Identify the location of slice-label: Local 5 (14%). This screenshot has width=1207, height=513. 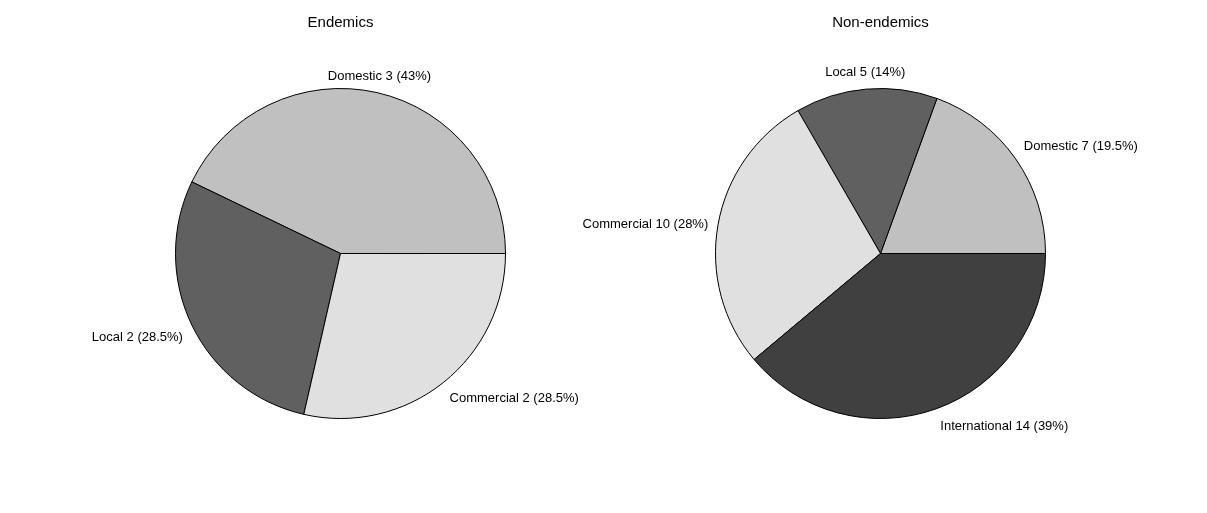
(865, 72).